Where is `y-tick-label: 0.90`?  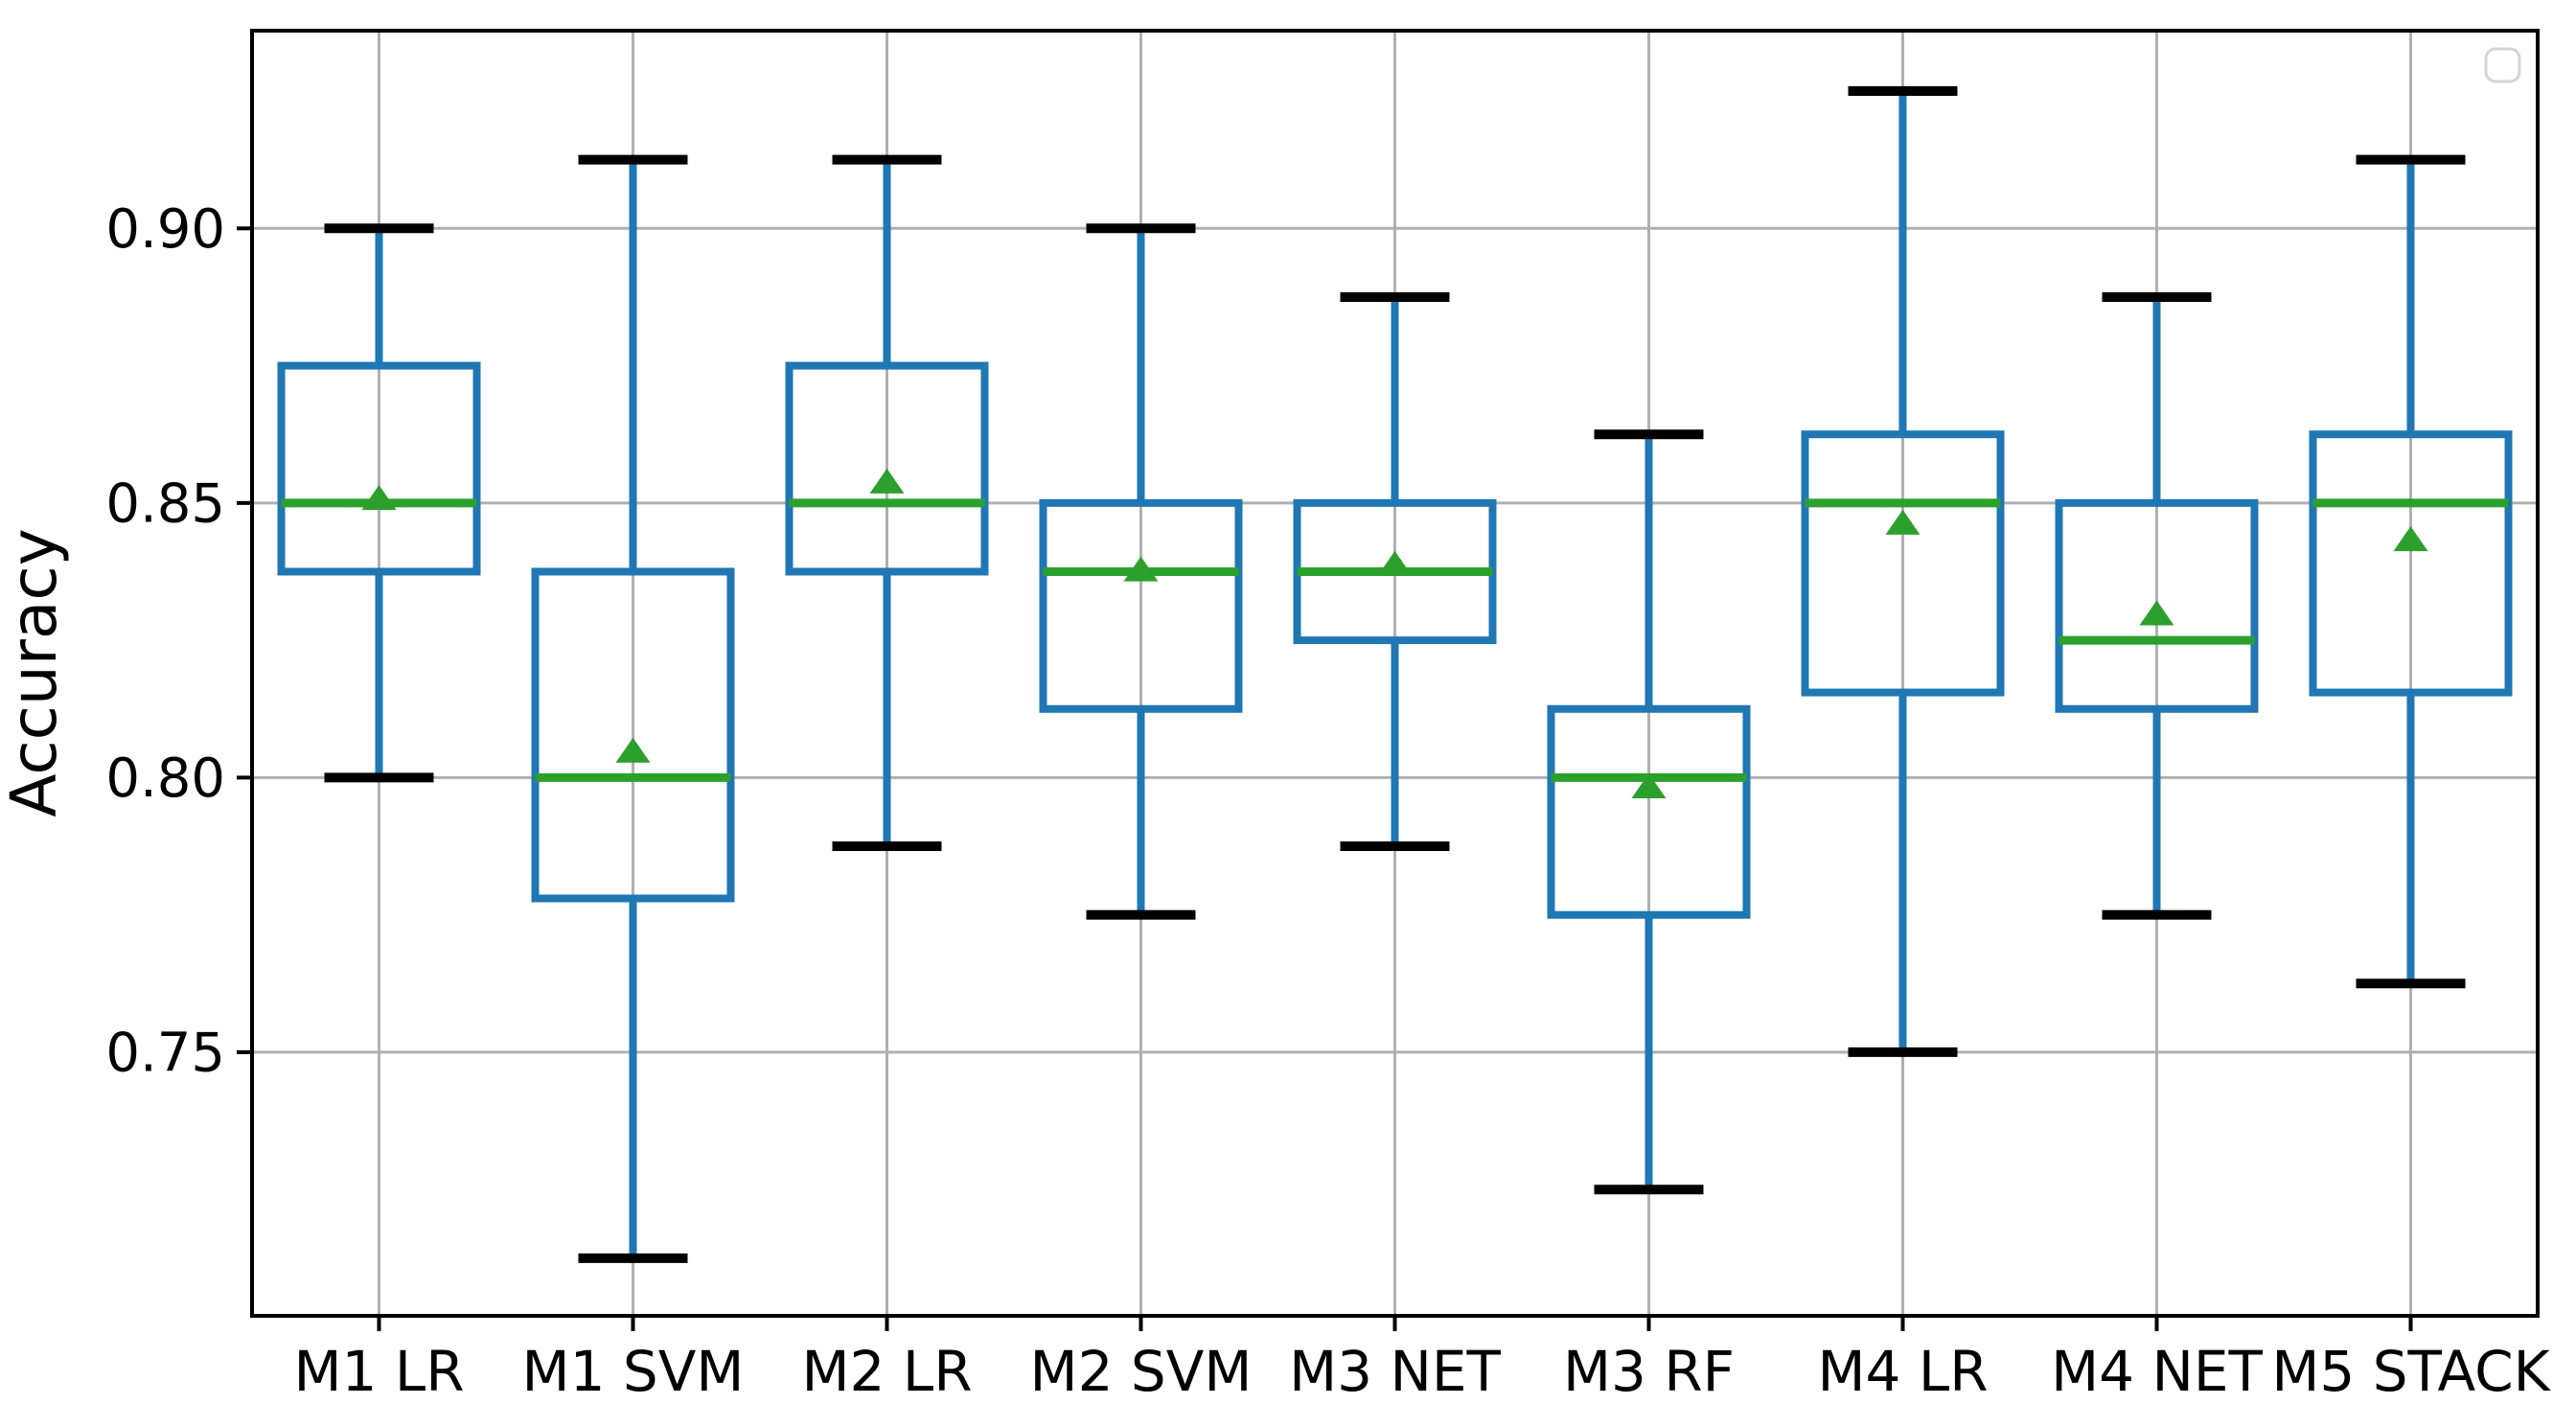 y-tick-label: 0.90 is located at coordinates (165, 229).